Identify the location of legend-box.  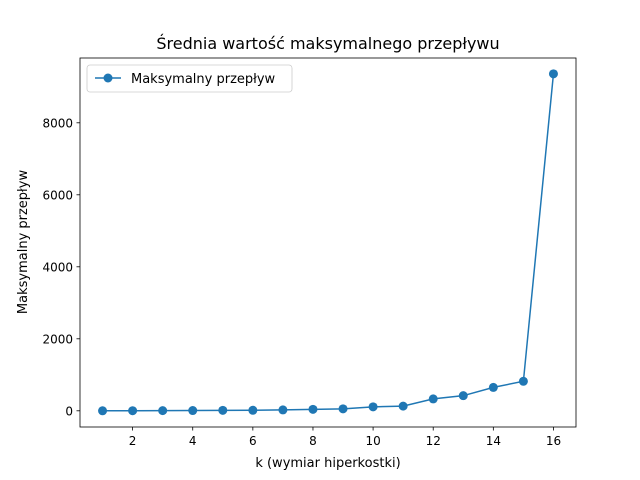
(189, 78).